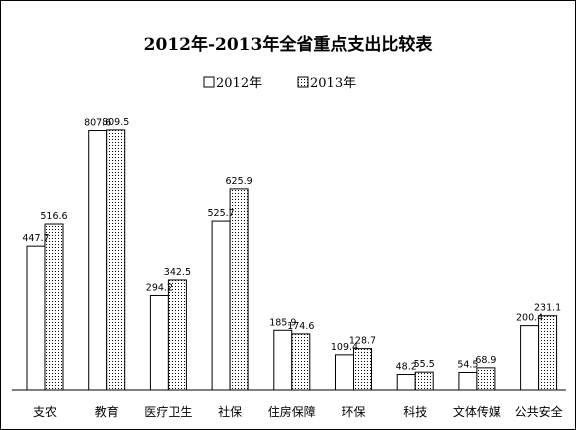 The height and width of the screenshot is (430, 576). I want to click on category-labels-layer: 支农 教育 医疗卫生 社保 住房保障 环保 科技 文体传媒 公共安全, so click(298, 411).